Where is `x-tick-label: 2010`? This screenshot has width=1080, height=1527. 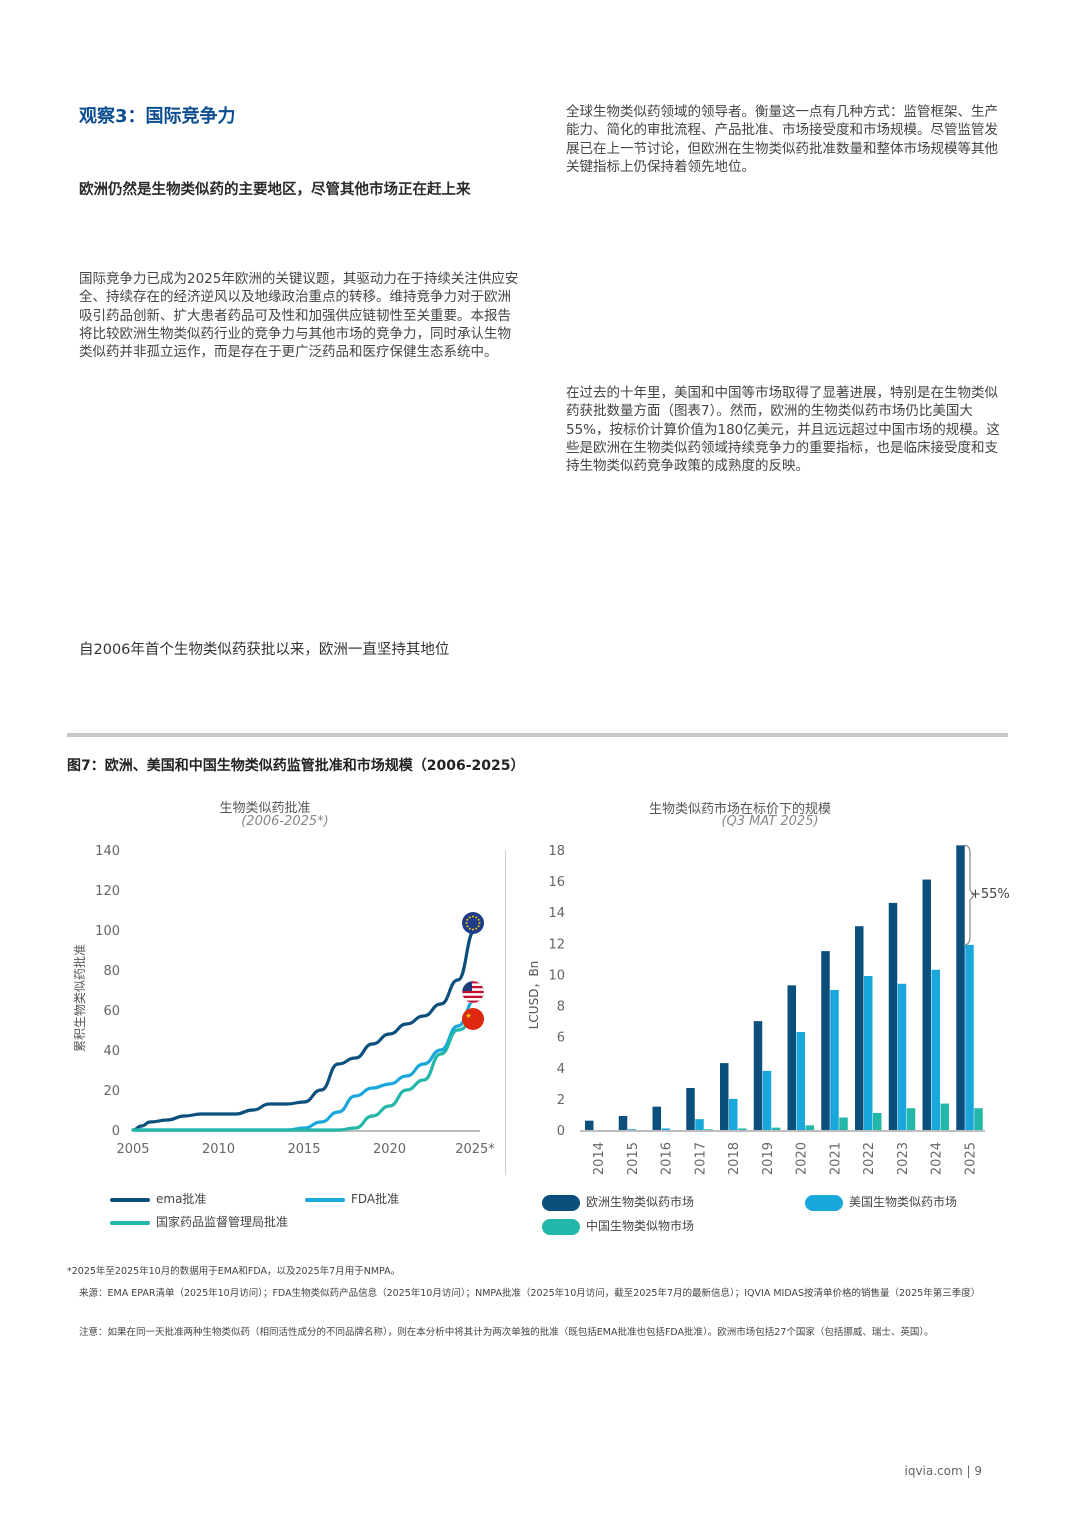 x-tick-label: 2010 is located at coordinates (218, 1149).